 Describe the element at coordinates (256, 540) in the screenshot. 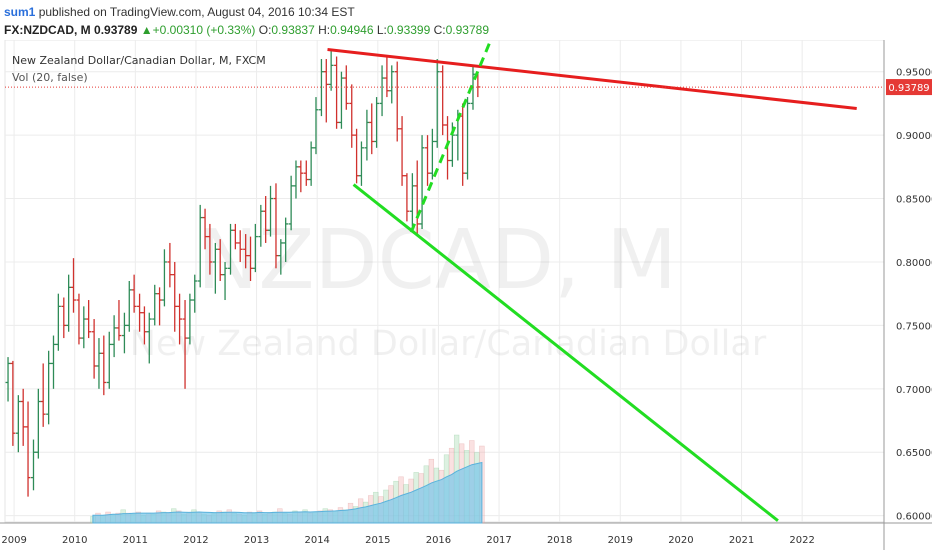

I see `x-tick-label: 2013` at that location.